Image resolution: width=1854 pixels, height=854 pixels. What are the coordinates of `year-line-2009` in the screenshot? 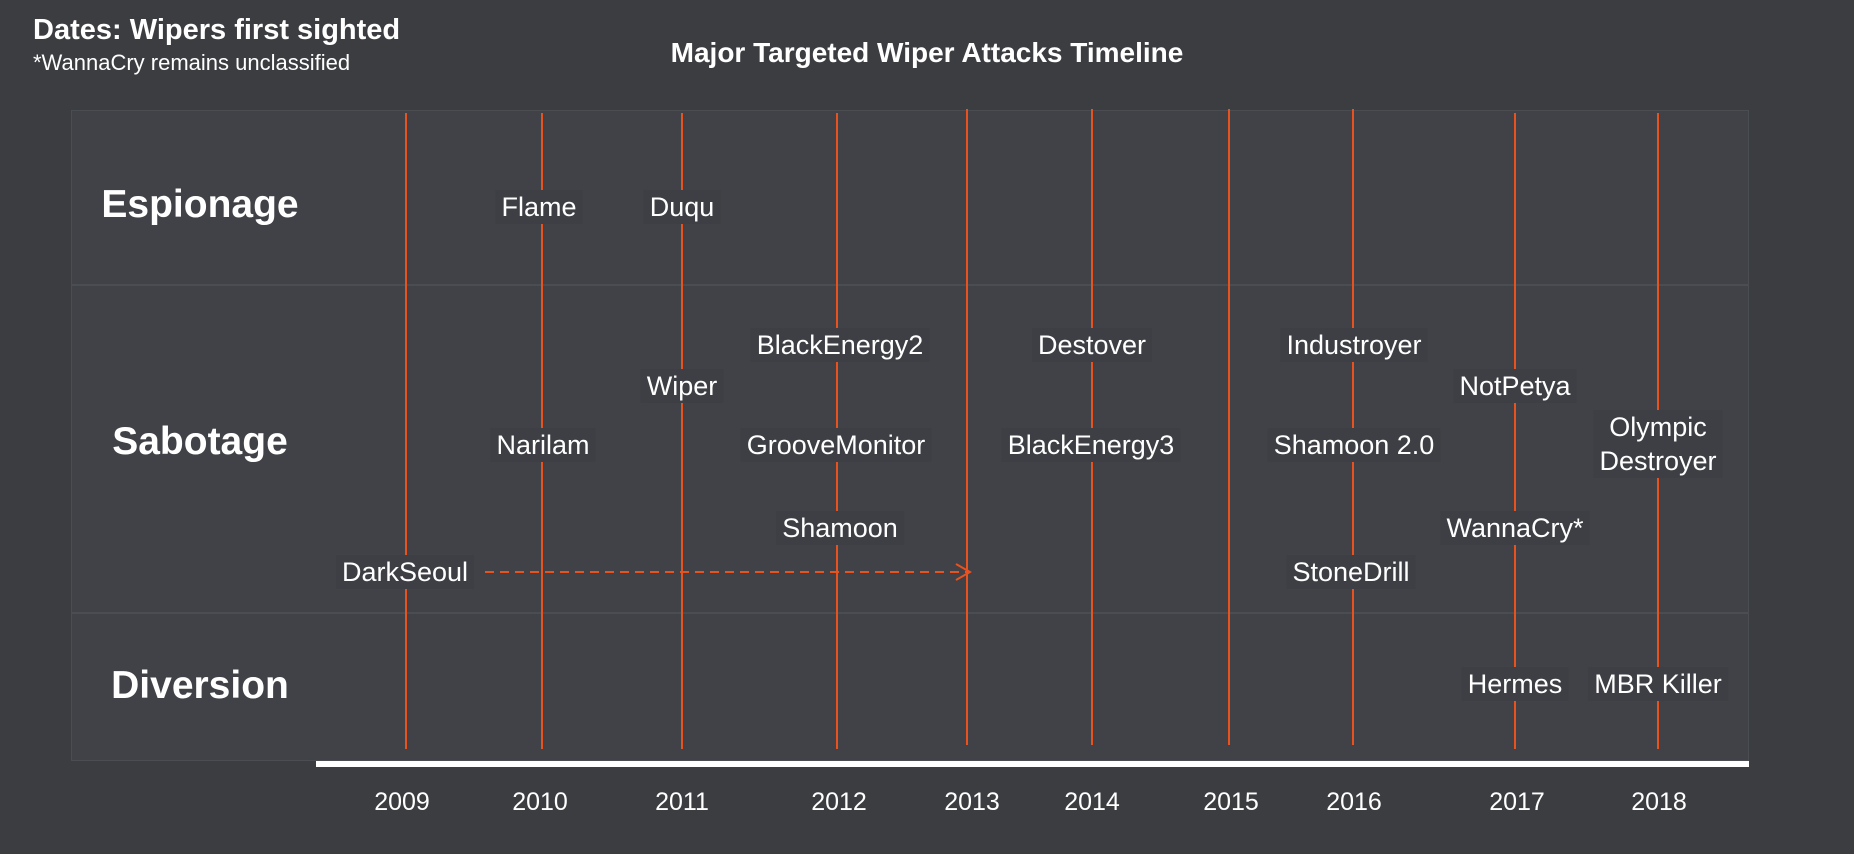 It's located at (406, 431).